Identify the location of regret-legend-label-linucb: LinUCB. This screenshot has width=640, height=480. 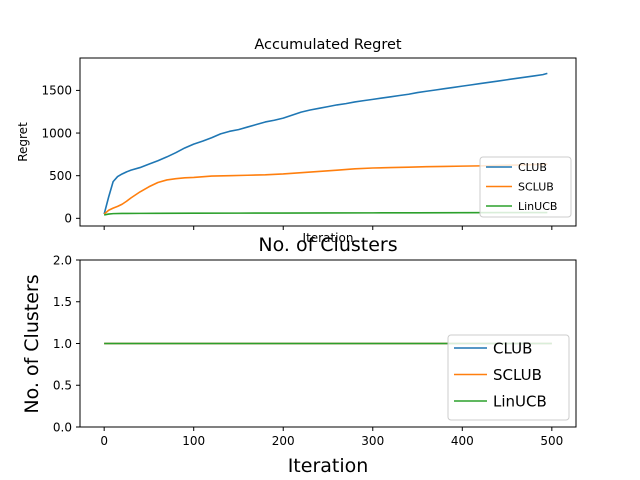
(537, 206).